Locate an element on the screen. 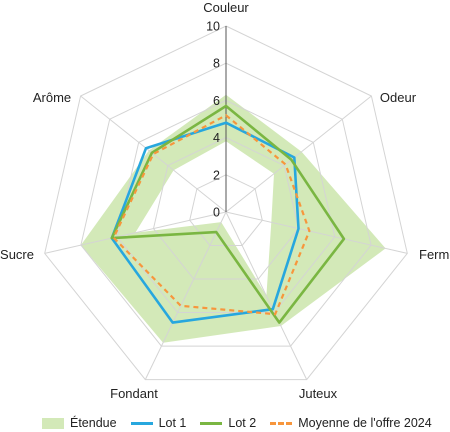 The width and height of the screenshot is (450, 432). tick-label: 6 is located at coordinates (216, 101).